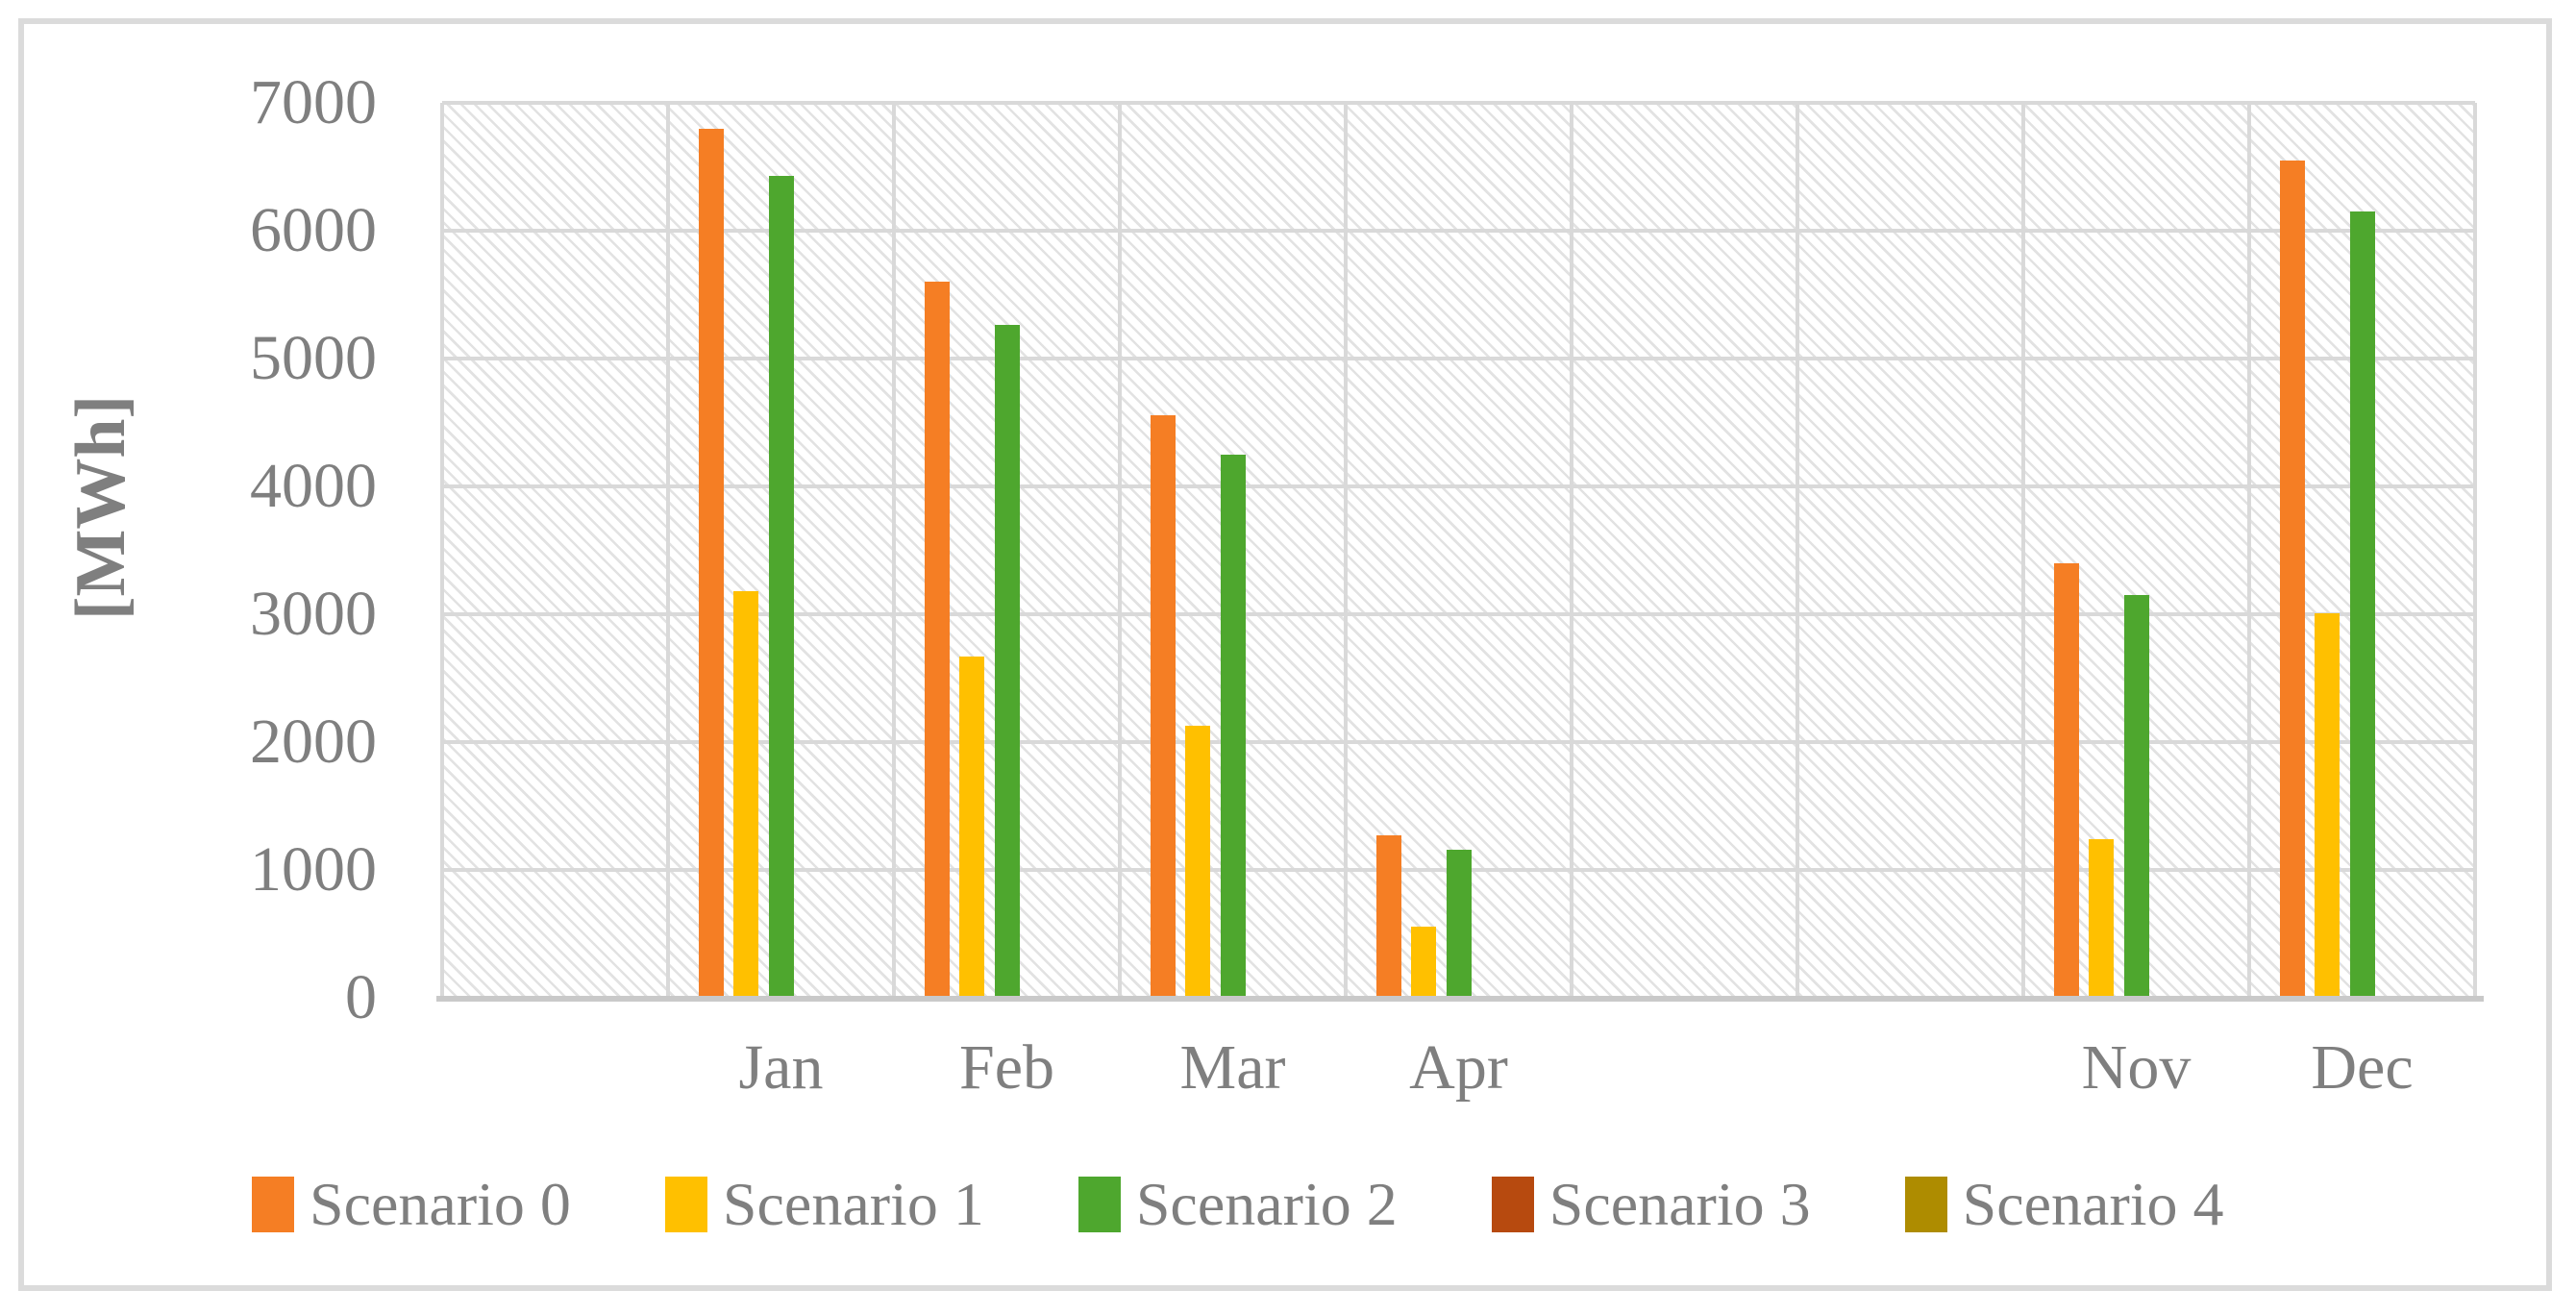  Describe the element at coordinates (1680, 1204) in the screenshot. I see `legend-label-scenario-3: Scenario 3` at that location.